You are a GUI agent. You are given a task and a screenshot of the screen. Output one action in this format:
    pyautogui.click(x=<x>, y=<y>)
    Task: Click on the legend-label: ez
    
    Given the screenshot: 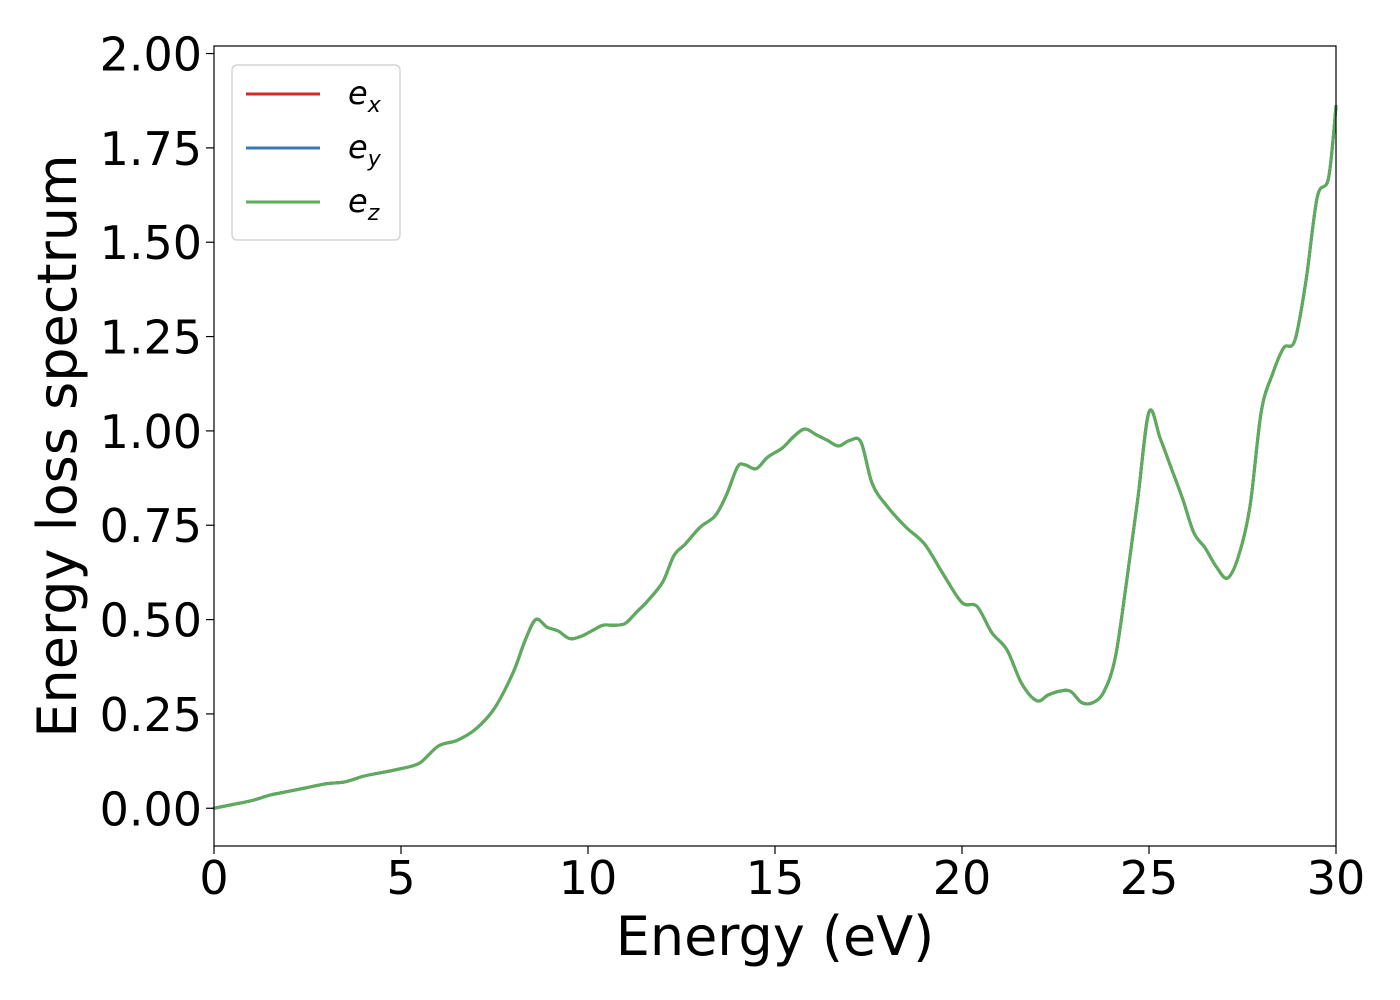 What is the action you would take?
    pyautogui.click(x=364, y=204)
    